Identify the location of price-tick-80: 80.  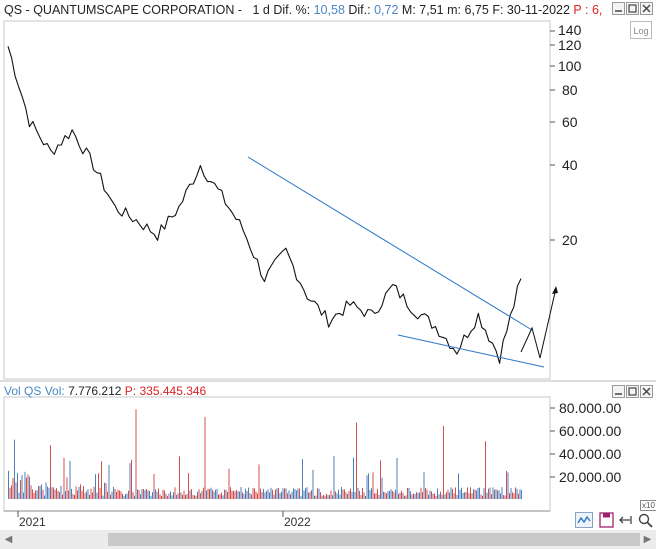
(570, 90).